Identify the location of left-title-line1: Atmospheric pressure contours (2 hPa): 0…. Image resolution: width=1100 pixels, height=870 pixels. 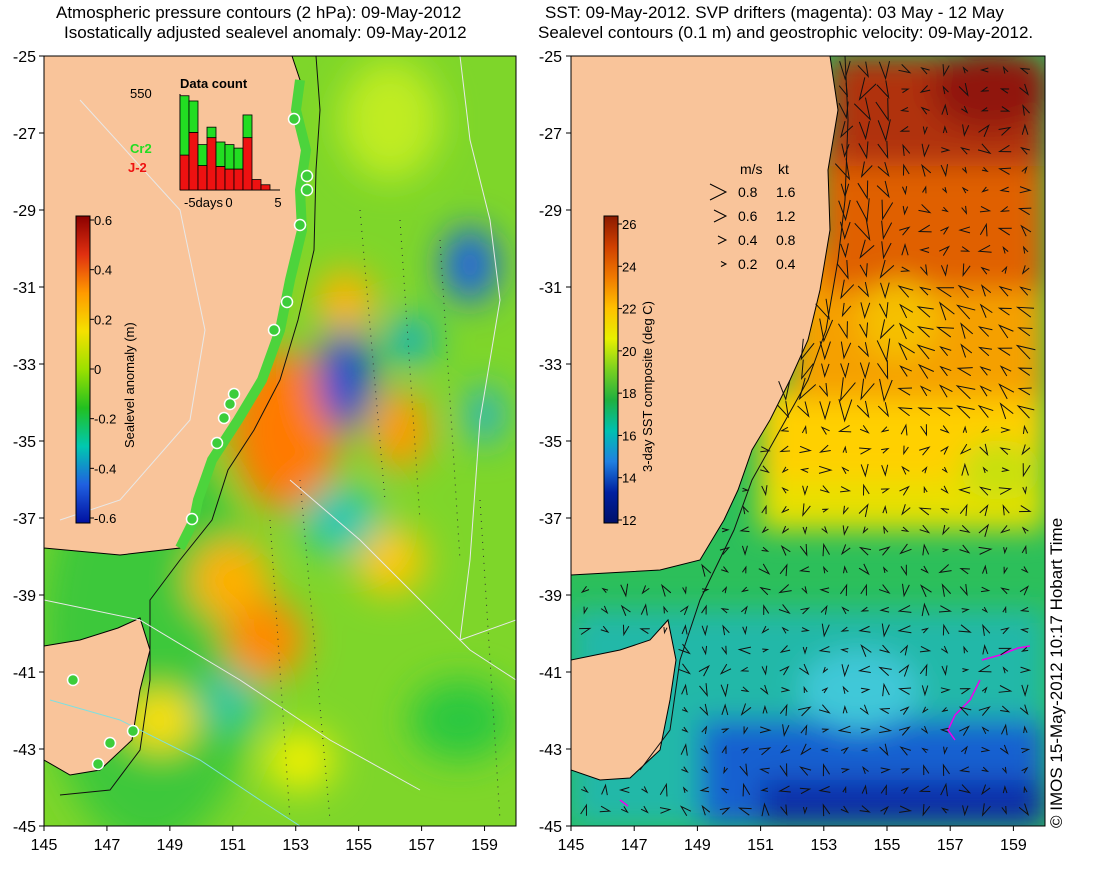
(259, 12).